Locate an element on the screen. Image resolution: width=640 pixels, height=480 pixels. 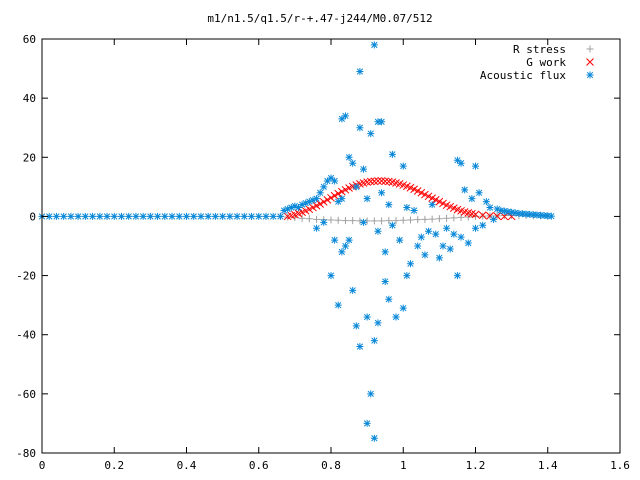
y-tick-label: 60 is located at coordinates (29, 39).